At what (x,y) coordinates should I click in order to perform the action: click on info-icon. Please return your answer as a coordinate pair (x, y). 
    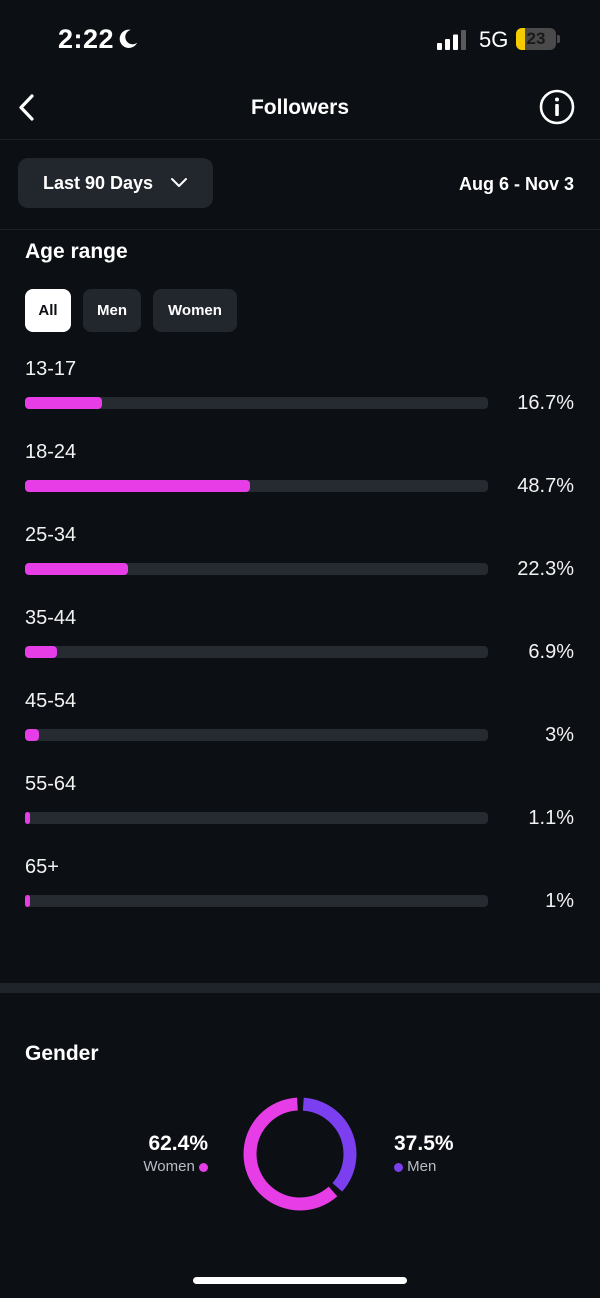
    Looking at the image, I should click on (557, 107).